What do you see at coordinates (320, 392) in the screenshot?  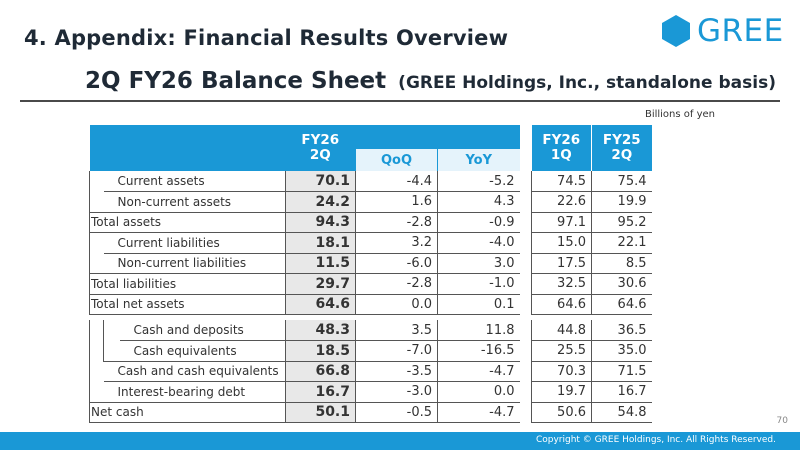 I see `cell-current: 16.7` at bounding box center [320, 392].